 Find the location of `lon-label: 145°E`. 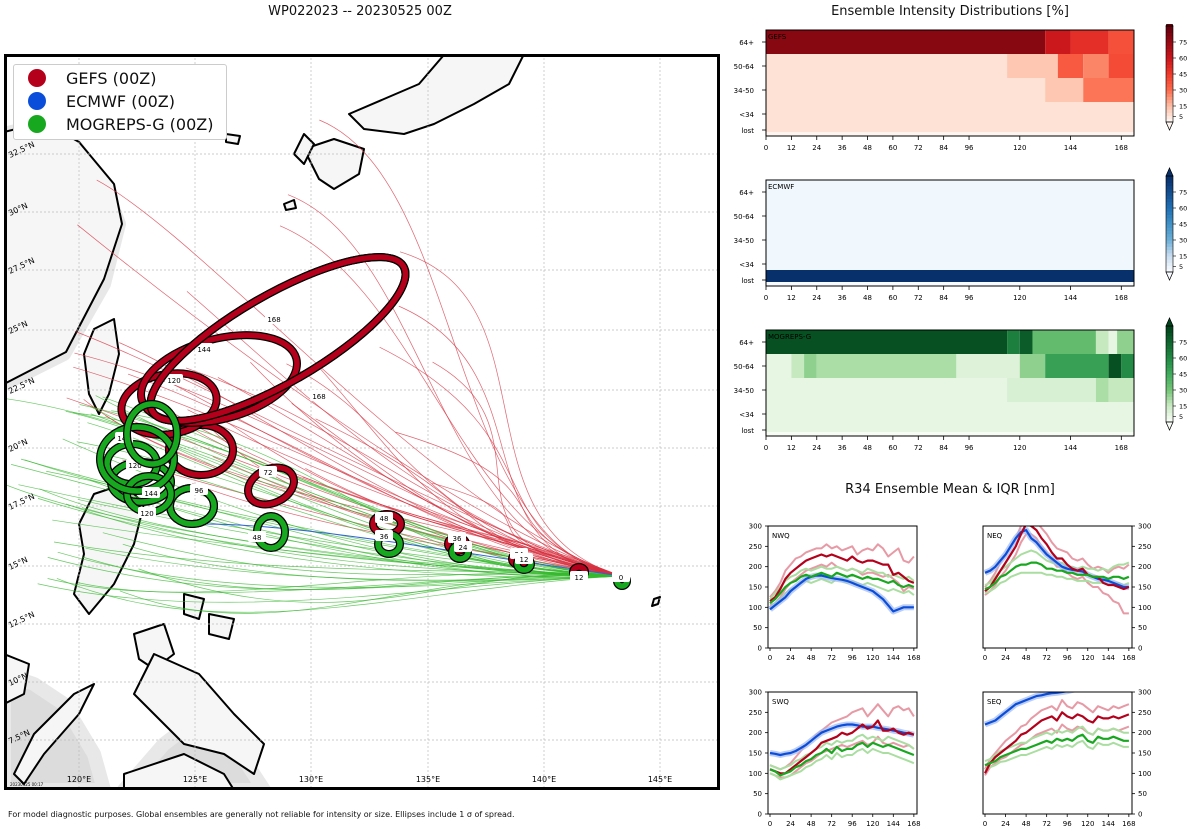

lon-label: 145°E is located at coordinates (660, 779).